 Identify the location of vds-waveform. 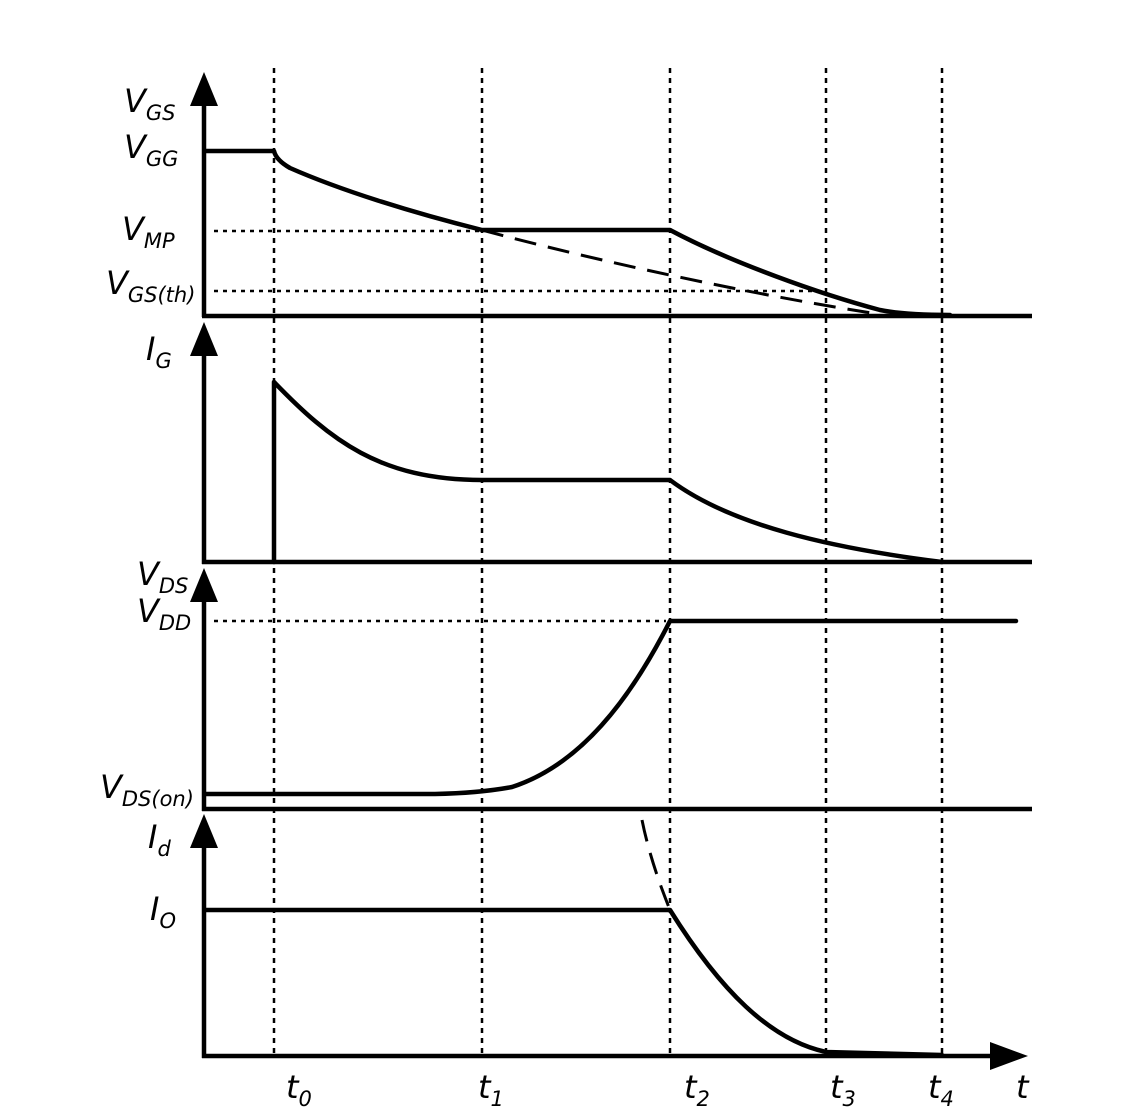
(611, 707).